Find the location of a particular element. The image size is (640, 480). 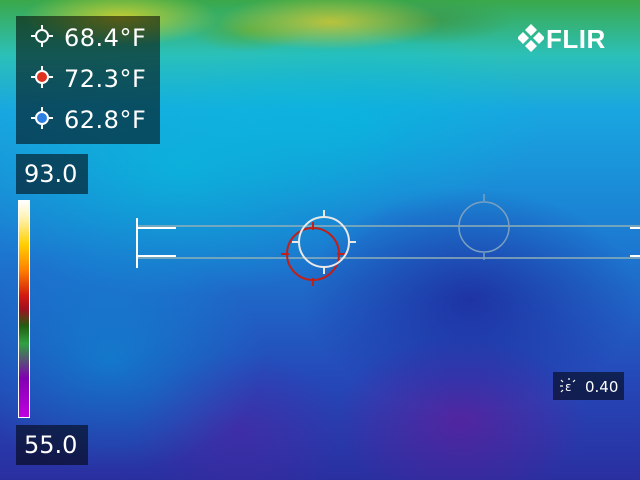

emissivity-value: 0.40 is located at coordinates (602, 387).